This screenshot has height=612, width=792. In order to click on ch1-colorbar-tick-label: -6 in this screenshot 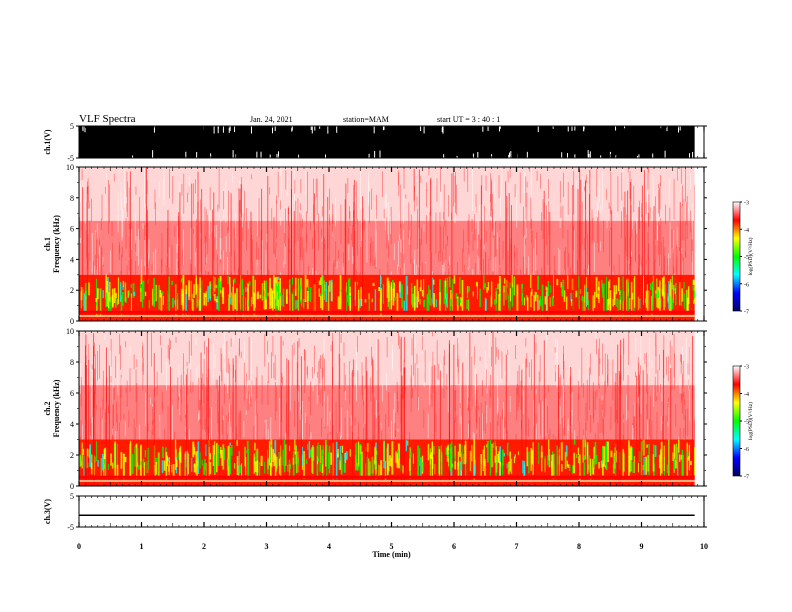, I will do `click(746, 285)`.